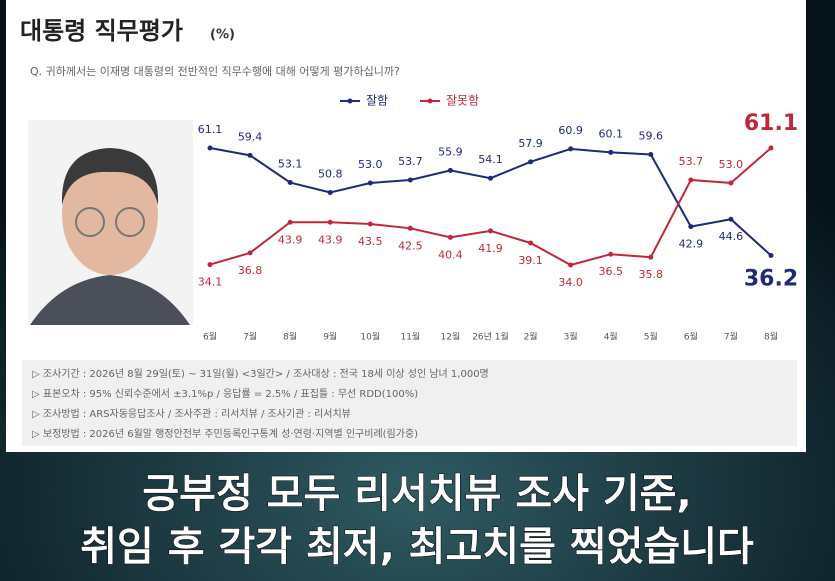  I want to click on data-label: 60.9, so click(570, 130).